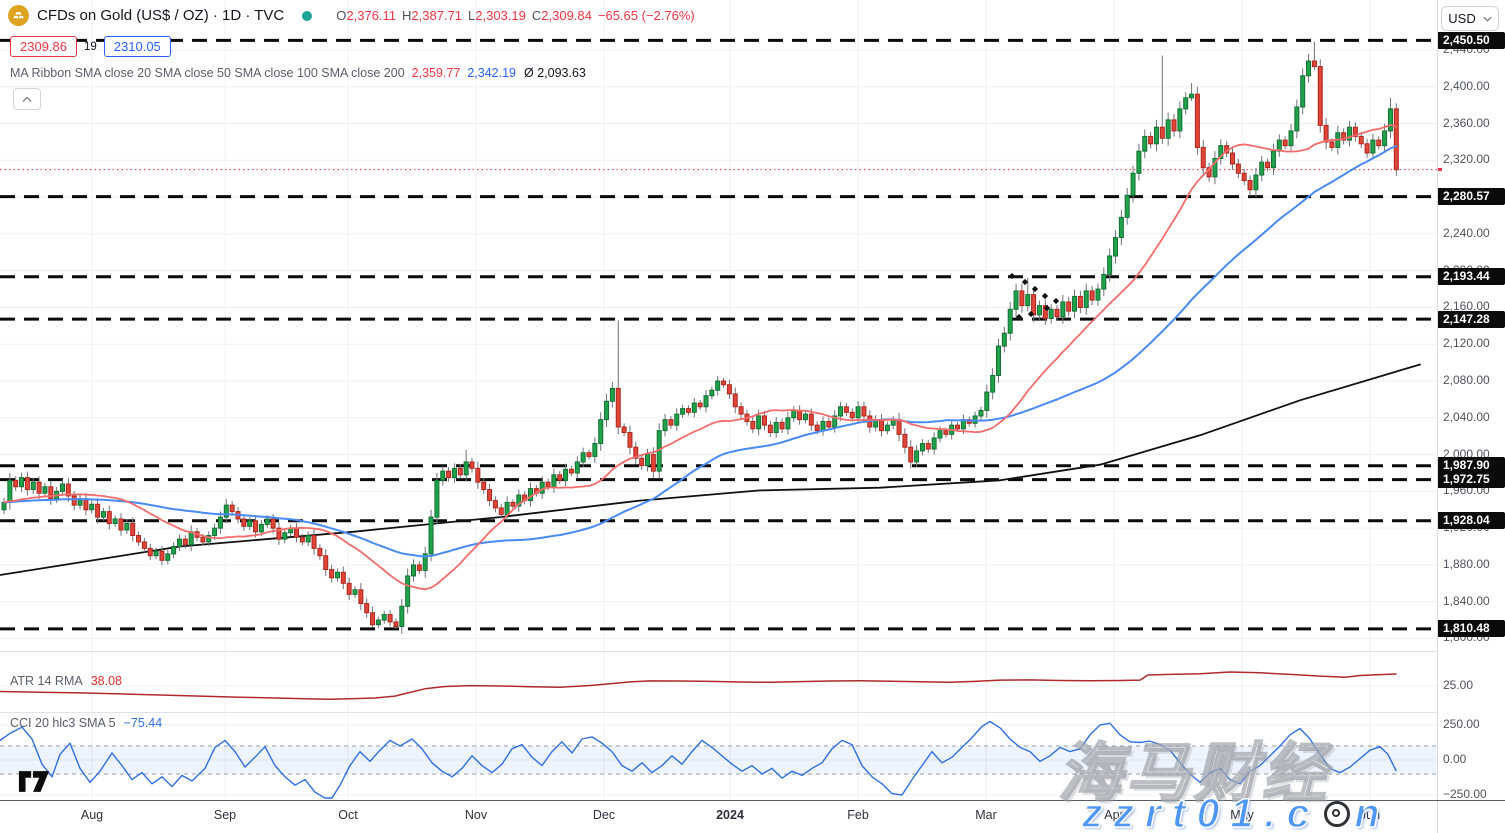 The image size is (1505, 833). Describe the element at coordinates (34, 784) in the screenshot. I see `tradingview-logo` at that location.